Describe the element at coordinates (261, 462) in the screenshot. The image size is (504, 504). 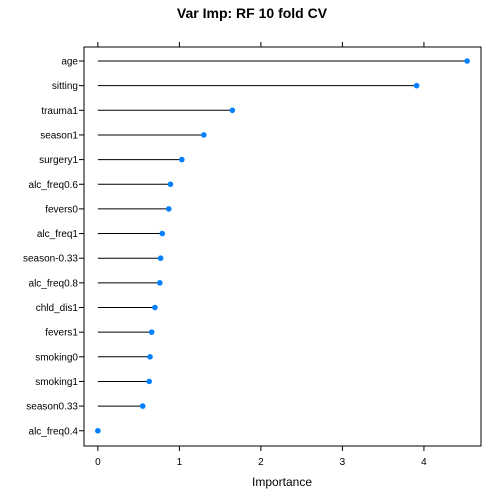
I see `x-tick-label: 2` at that location.